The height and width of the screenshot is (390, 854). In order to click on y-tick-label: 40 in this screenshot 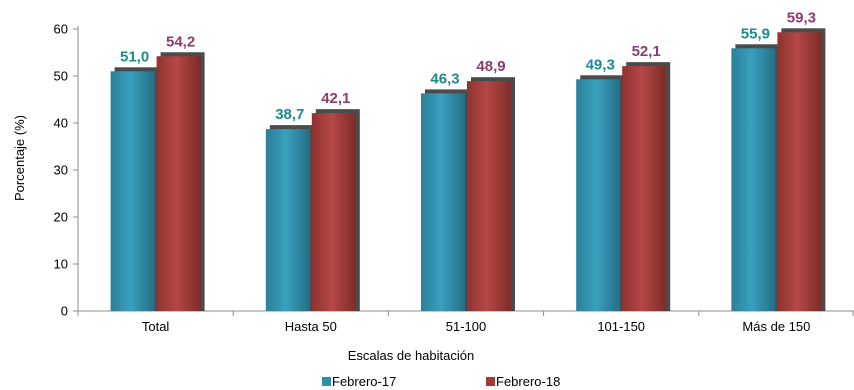, I will do `click(61, 123)`.